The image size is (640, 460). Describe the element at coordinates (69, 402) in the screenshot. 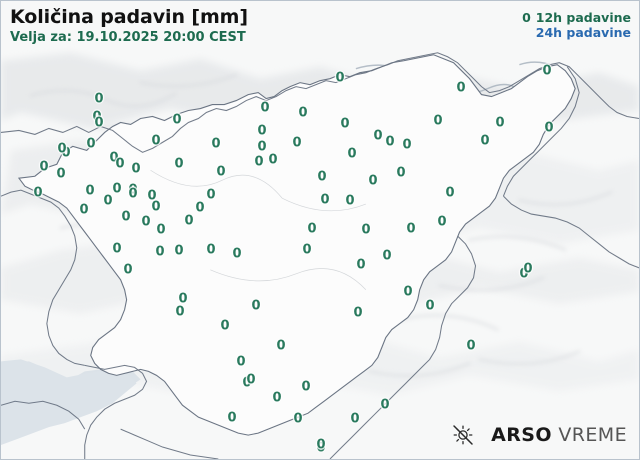

I see `adriatic-sea-main` at that location.